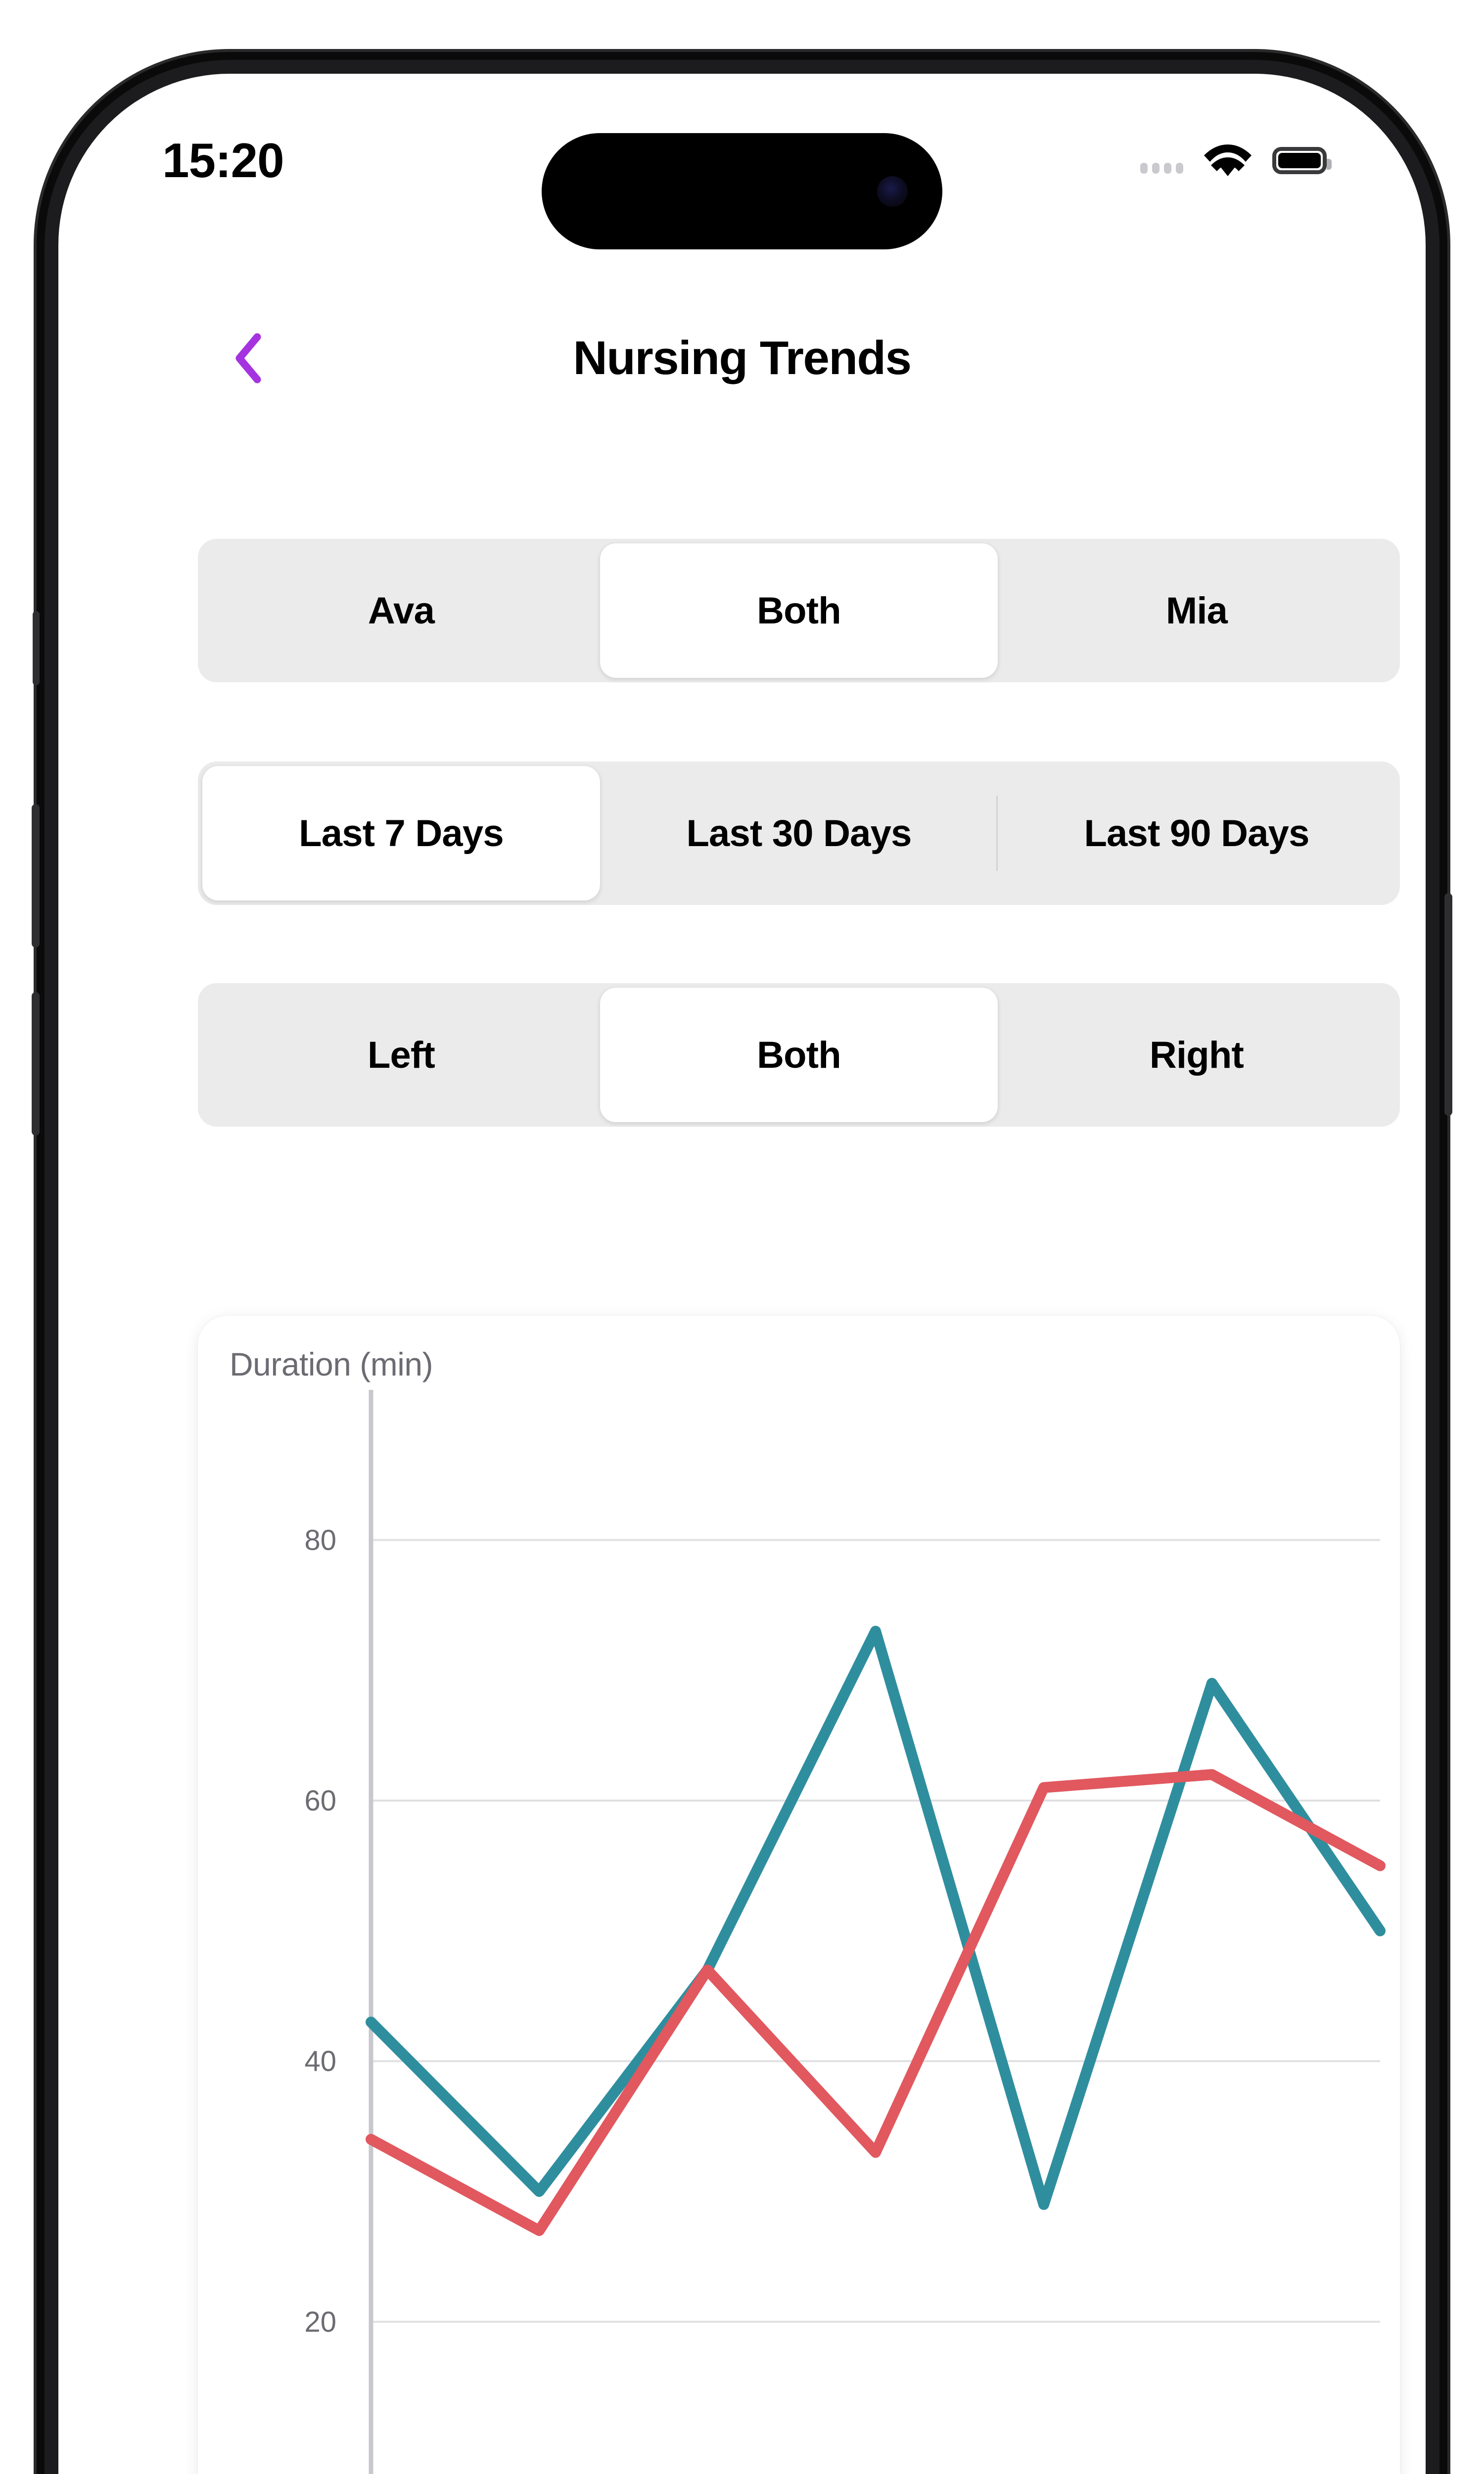 This screenshot has width=1484, height=2474. I want to click on wifi-icon, so click(1228, 160).